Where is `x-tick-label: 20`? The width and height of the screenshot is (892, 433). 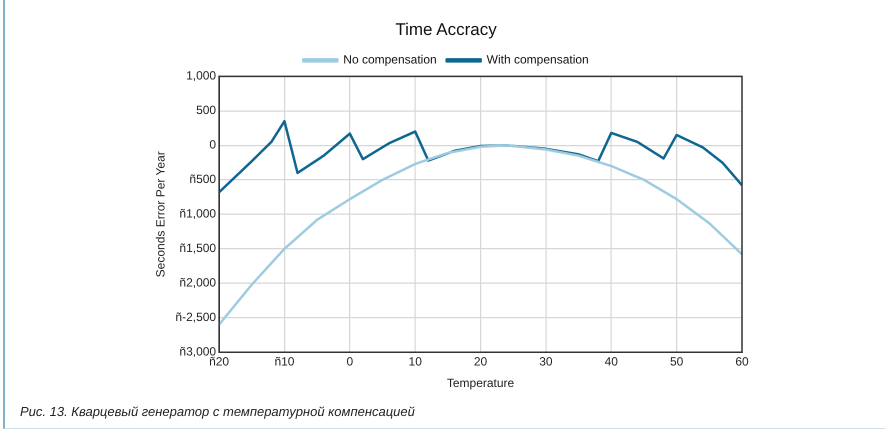
x-tick-label: 20 is located at coordinates (481, 361).